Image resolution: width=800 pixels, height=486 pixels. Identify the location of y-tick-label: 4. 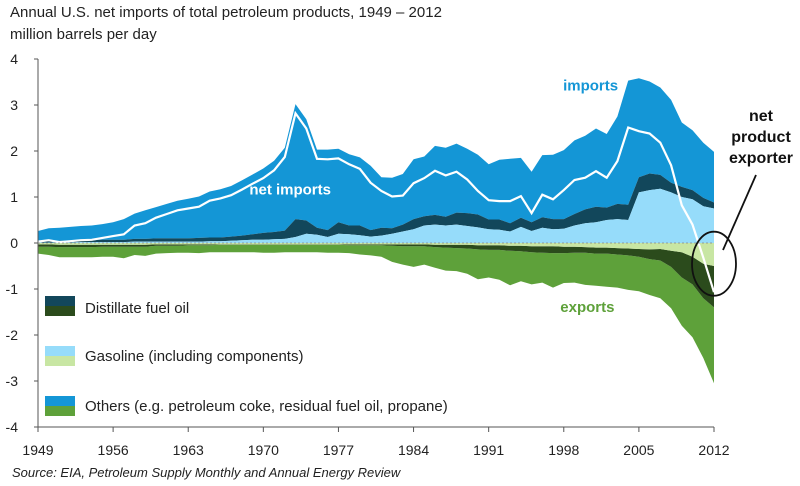
(14, 59).